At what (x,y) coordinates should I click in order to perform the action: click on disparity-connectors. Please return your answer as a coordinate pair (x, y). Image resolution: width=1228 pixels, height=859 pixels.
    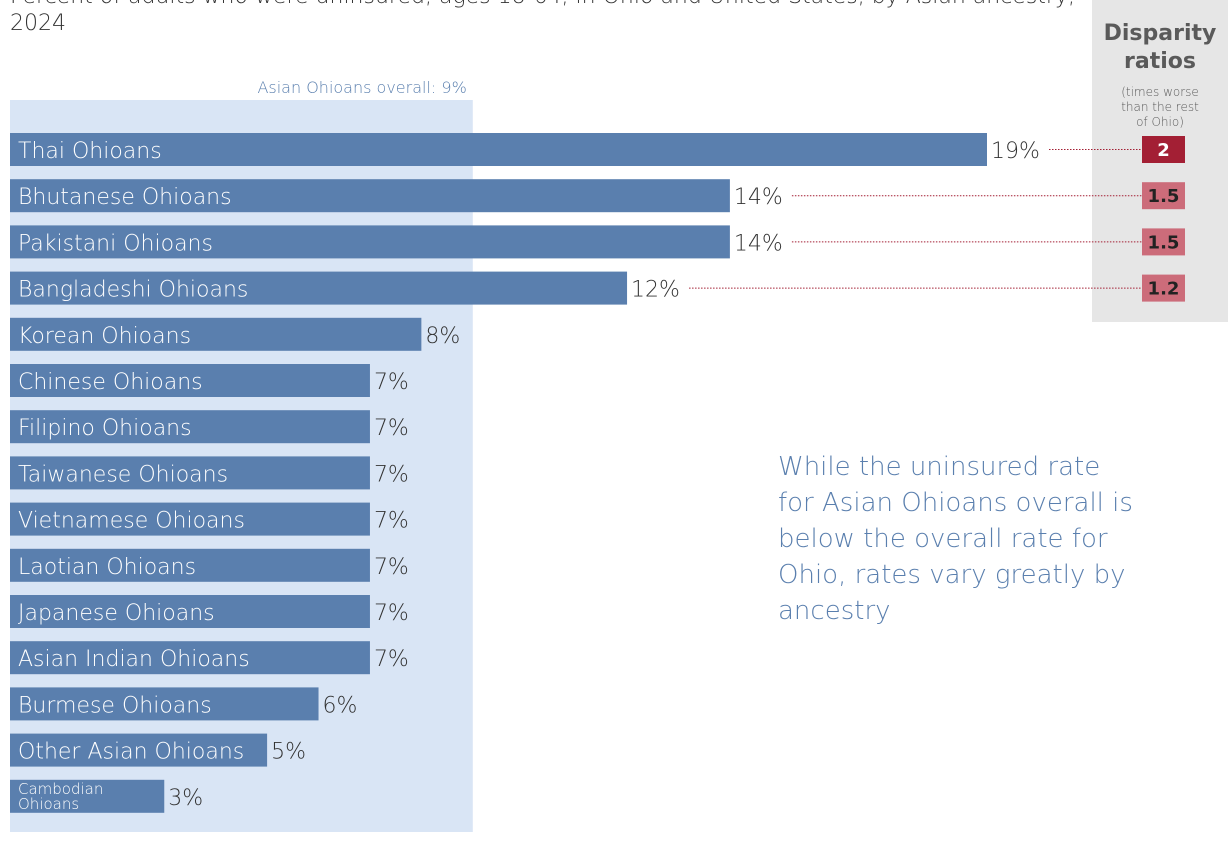
    Looking at the image, I should click on (915, 219).